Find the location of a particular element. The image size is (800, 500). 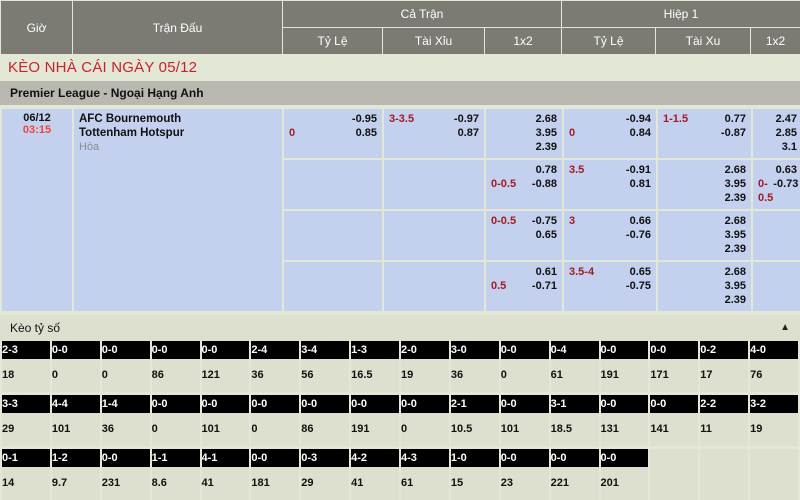

score-label: 2-1 is located at coordinates (474, 404).